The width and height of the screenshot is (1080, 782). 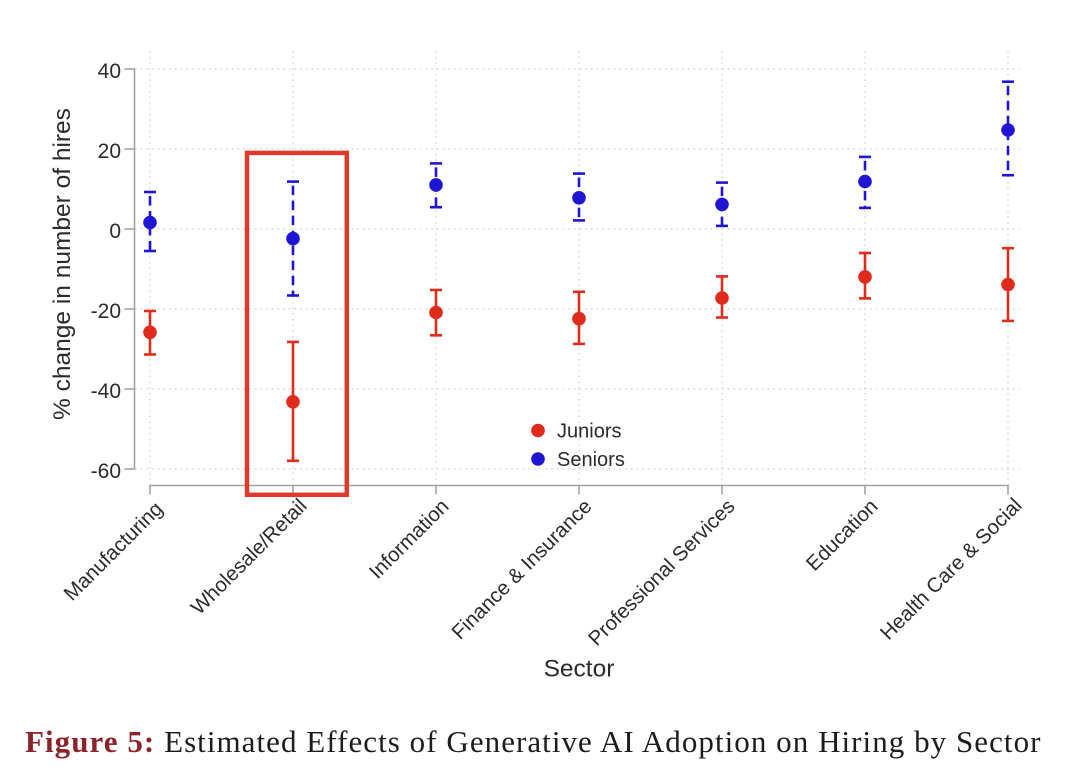 I want to click on svg-text: 40, so click(x=109, y=71).